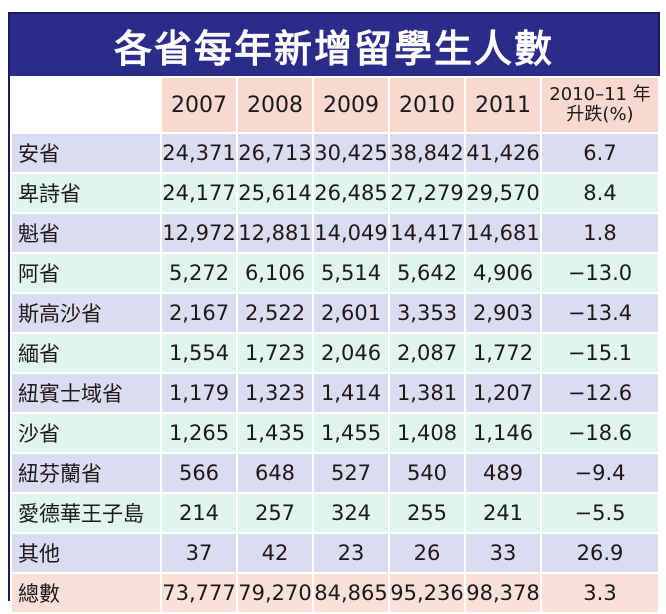 This screenshot has width=666, height=614. I want to click on value-cell: 1,408, so click(427, 433).